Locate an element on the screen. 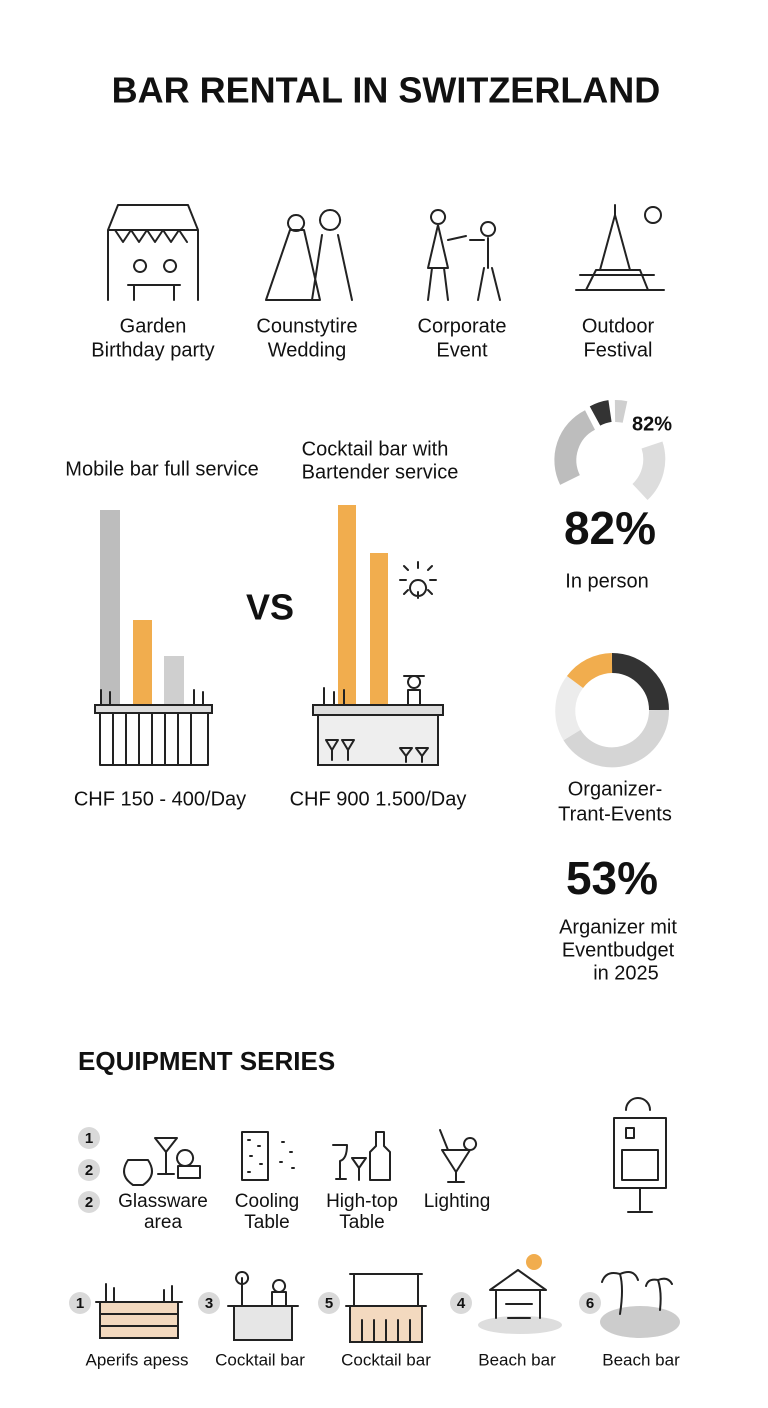 The height and width of the screenshot is (1408, 768). stat-caption: In person is located at coordinates (606, 581).